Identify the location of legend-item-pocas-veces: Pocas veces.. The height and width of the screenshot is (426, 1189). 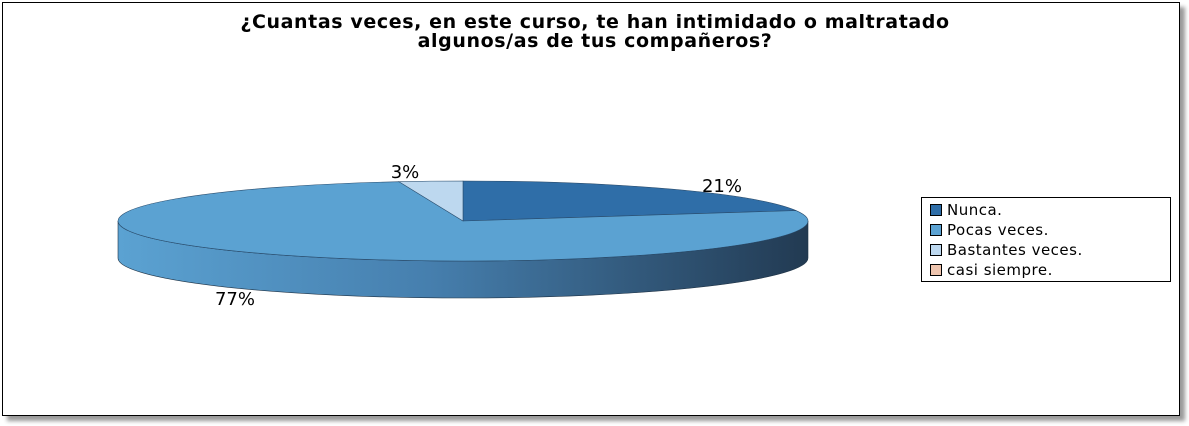
(989, 230).